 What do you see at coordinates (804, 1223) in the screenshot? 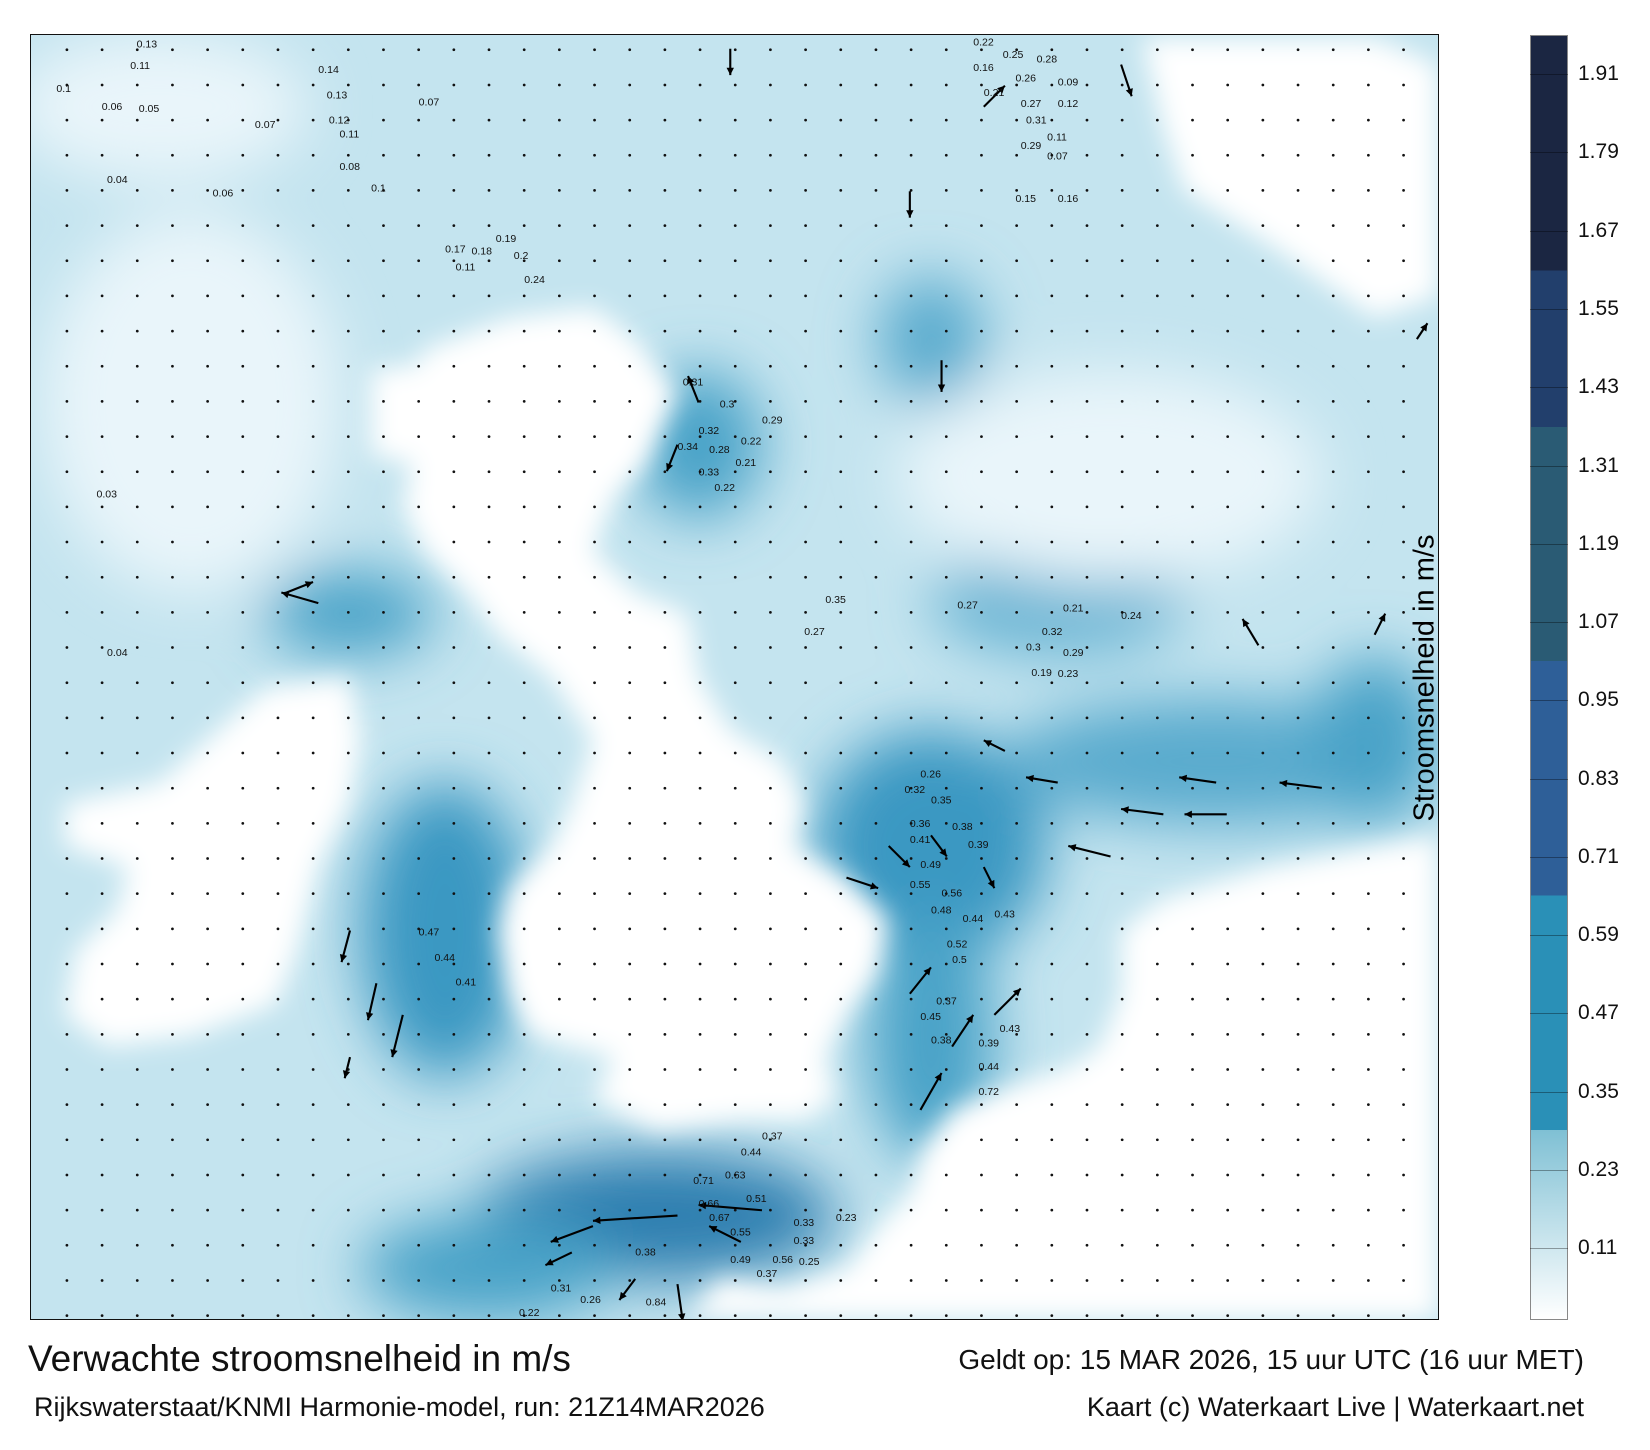
I see `speed-label: 0.33` at bounding box center [804, 1223].